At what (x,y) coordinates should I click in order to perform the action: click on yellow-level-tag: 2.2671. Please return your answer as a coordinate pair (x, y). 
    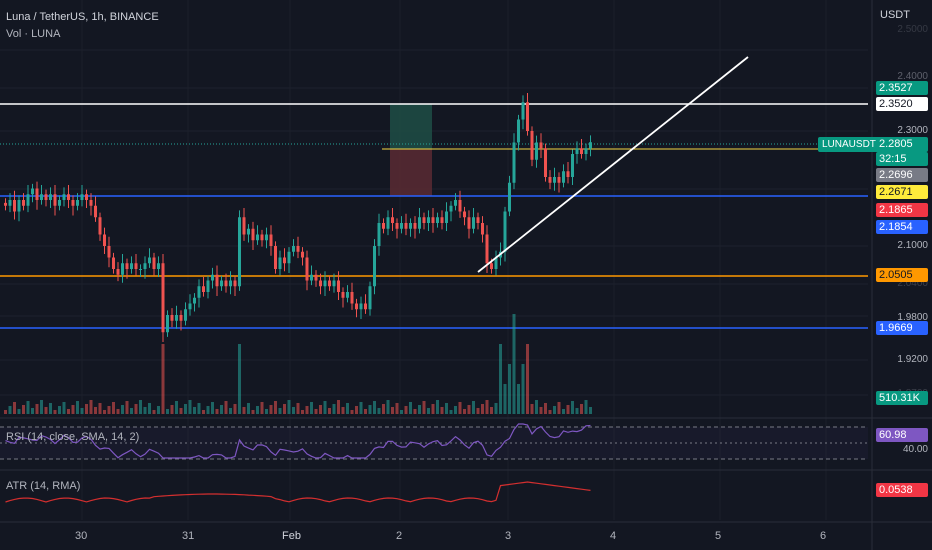
    Looking at the image, I should click on (902, 192).